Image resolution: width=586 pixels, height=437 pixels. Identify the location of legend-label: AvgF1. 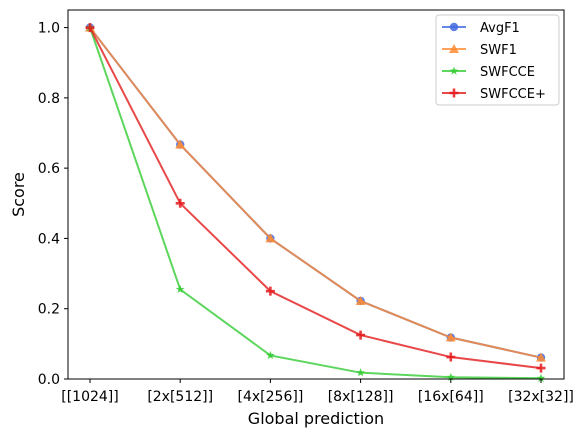
(500, 28).